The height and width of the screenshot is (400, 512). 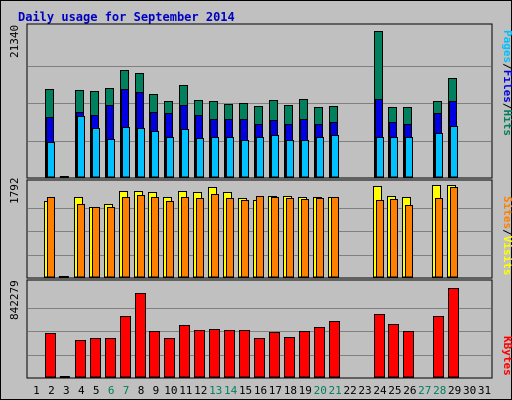 I want to click on x-tick-label-day-22: 22, so click(x=349, y=390).